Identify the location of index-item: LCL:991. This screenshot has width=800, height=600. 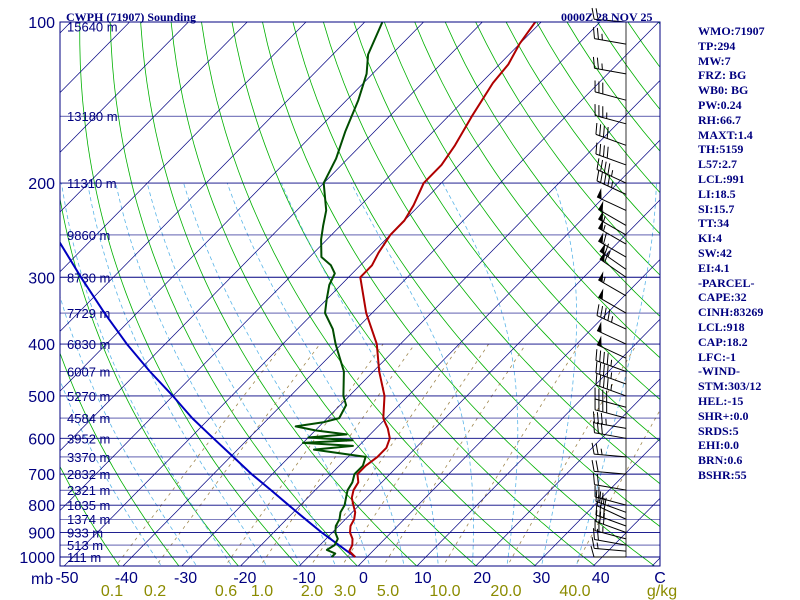
(721, 178).